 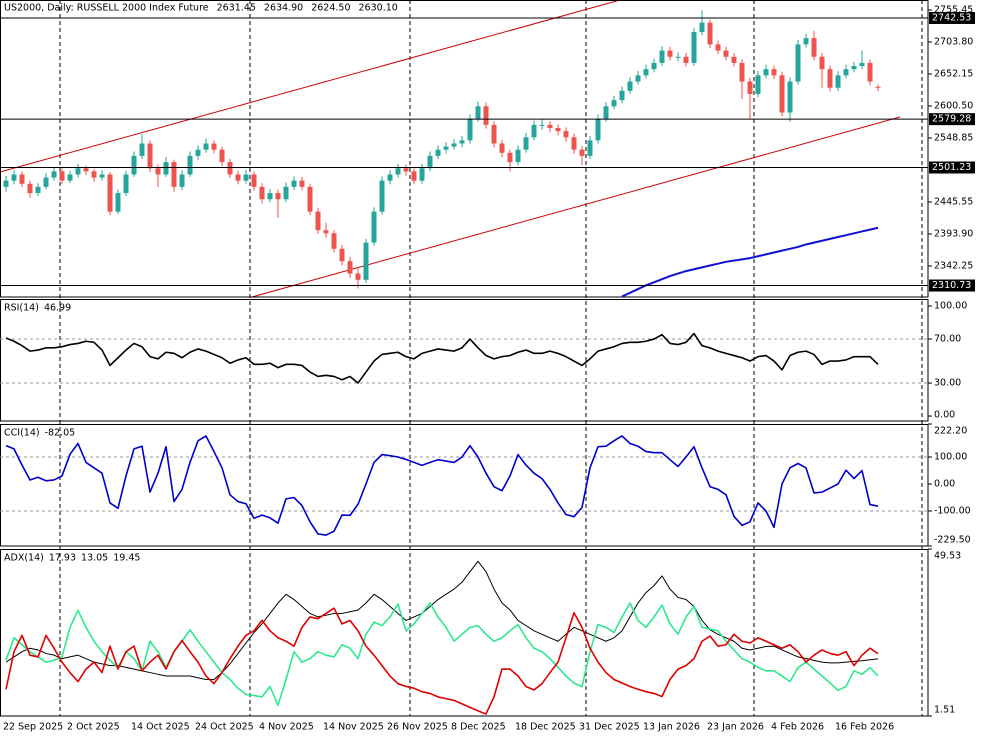 What do you see at coordinates (671, 727) in the screenshot?
I see `x-tick-label: 13 Jan 2026` at bounding box center [671, 727].